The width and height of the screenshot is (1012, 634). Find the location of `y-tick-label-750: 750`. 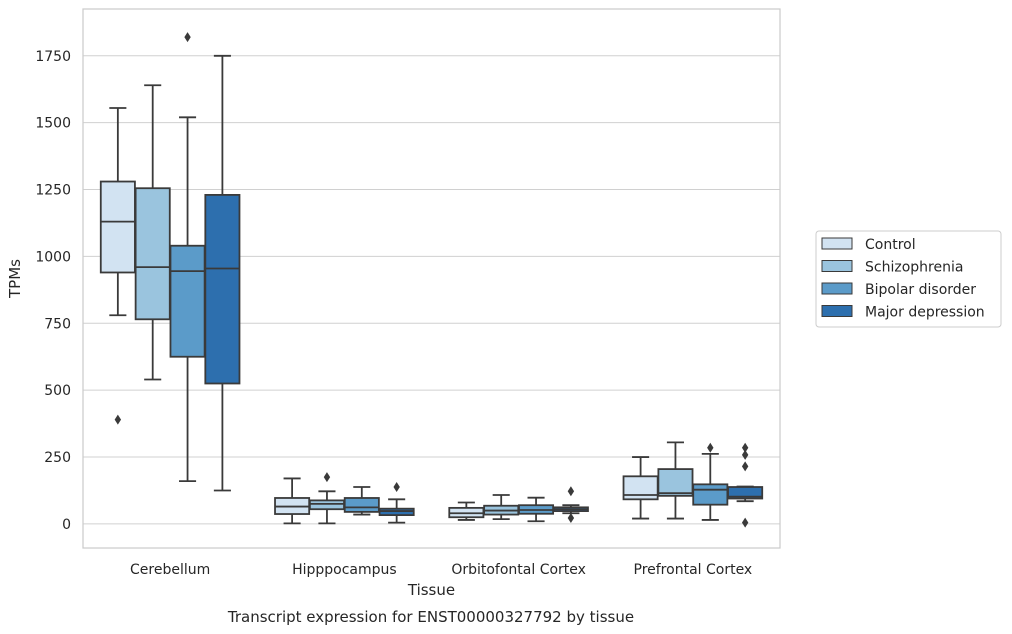

y-tick-label-750: 750 is located at coordinates (57, 324).